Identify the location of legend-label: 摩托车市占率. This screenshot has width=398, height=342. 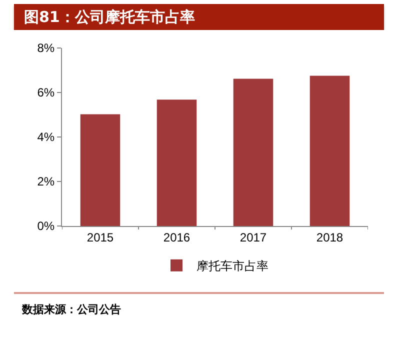
(232, 266).